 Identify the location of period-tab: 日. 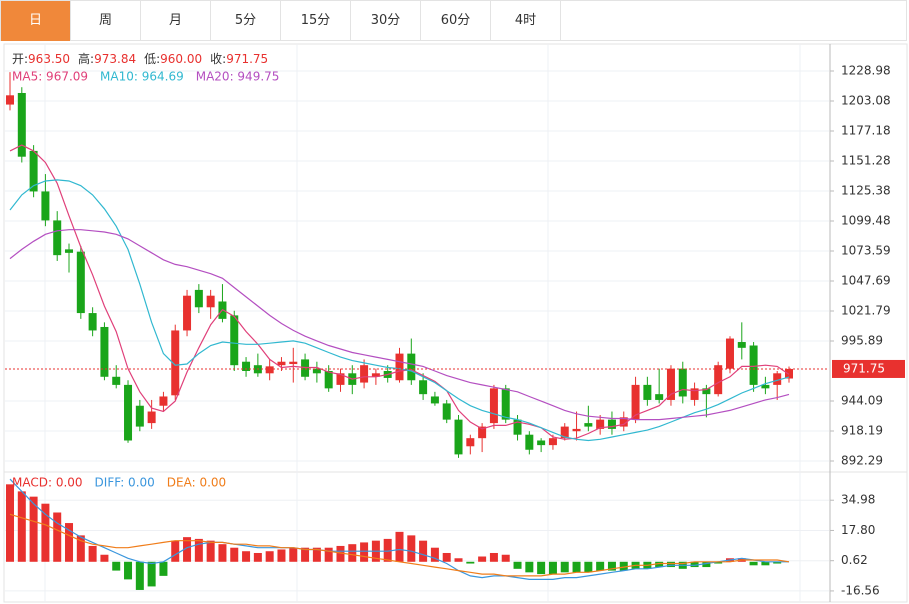
(36, 21).